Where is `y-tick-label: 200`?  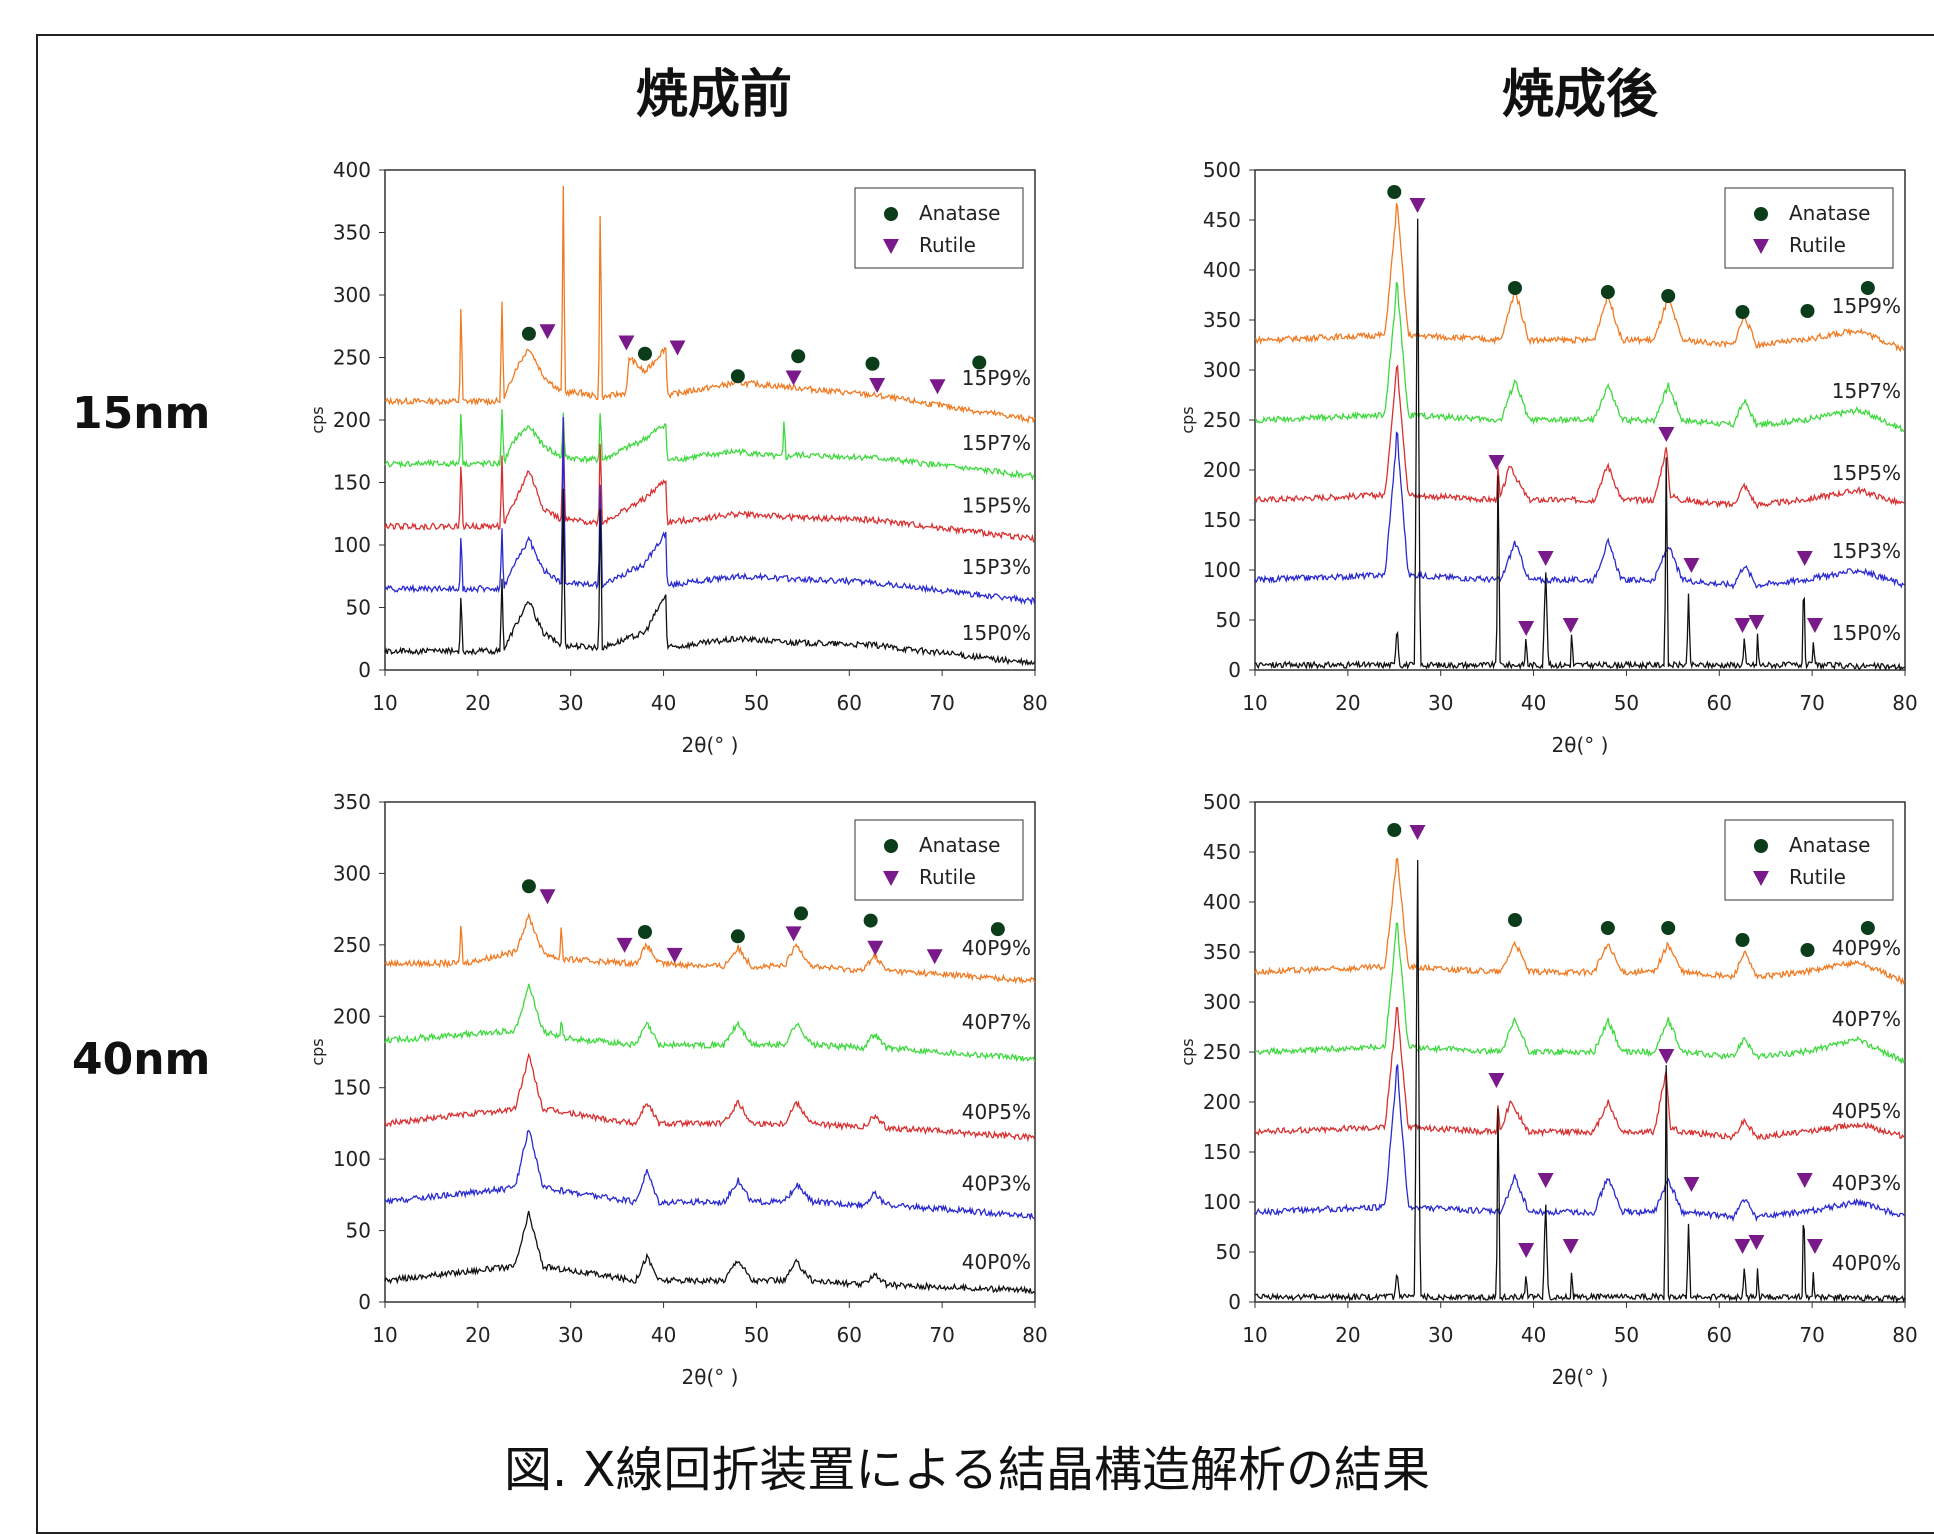
y-tick-label: 200 is located at coordinates (1222, 470).